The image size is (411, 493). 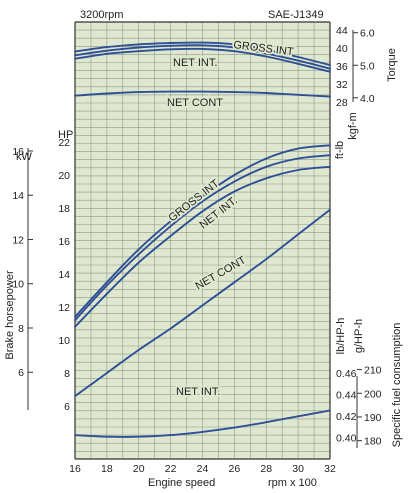 I want to click on hp-tick-label: 16, so click(x=64, y=242).